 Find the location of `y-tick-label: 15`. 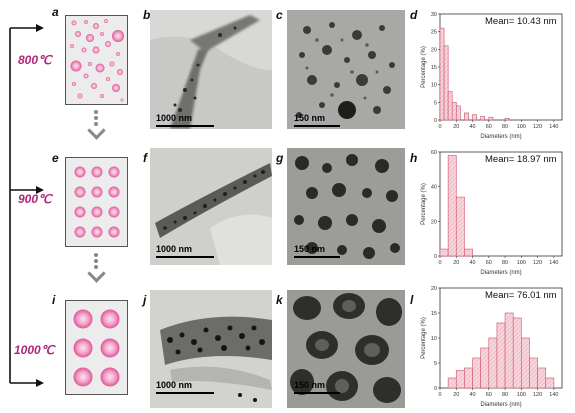

y-tick-label: 15 is located at coordinates (434, 314).